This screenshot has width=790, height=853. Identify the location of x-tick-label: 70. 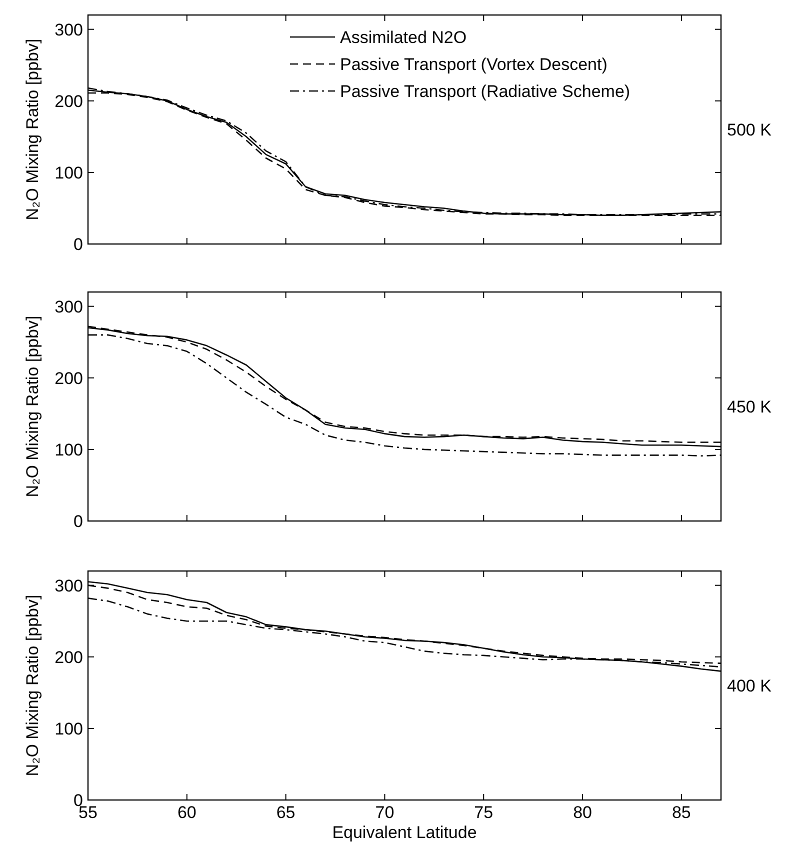
(384, 812).